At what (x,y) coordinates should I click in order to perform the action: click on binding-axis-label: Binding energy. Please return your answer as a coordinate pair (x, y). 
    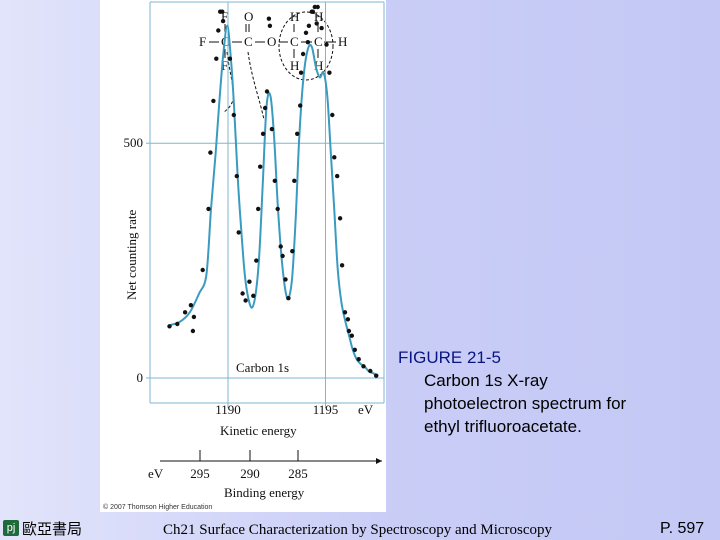
    Looking at the image, I should click on (264, 492).